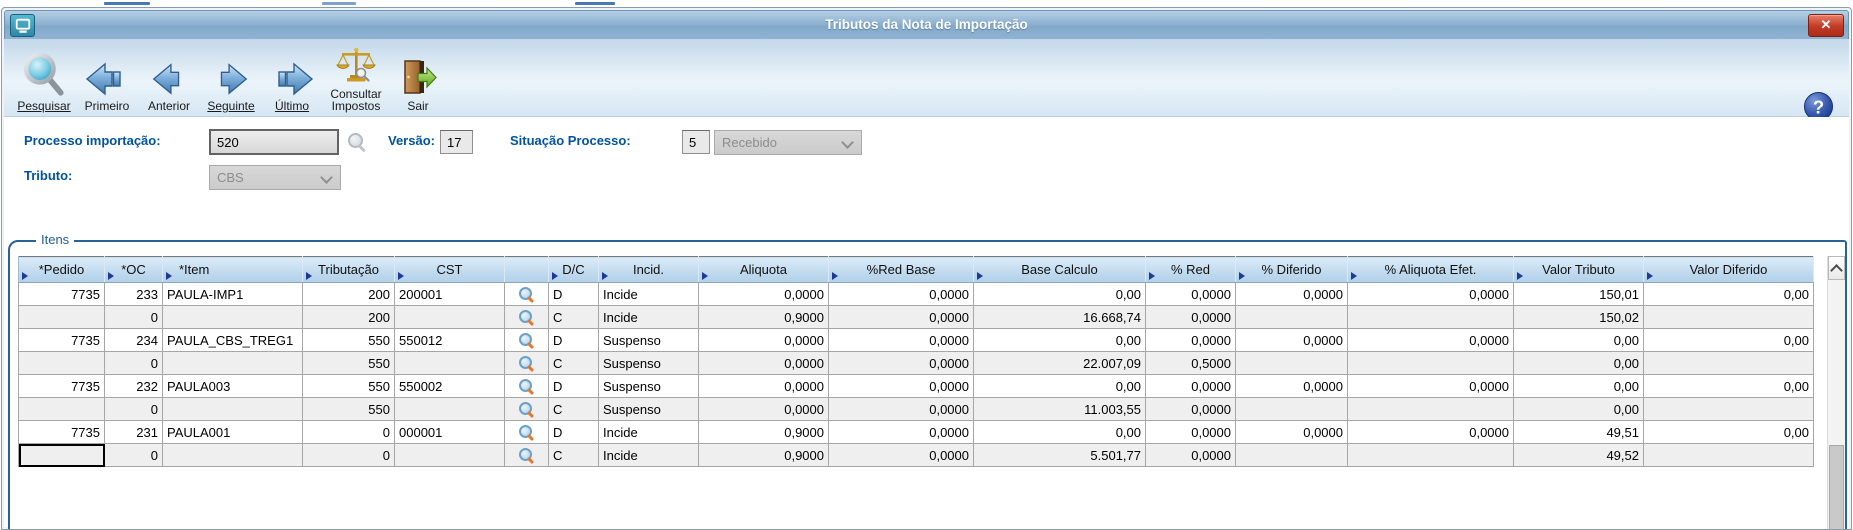 This screenshot has width=1853, height=530. Describe the element at coordinates (356, 76) in the screenshot. I see `consult-taxes-button: Consultar Impostos` at that location.